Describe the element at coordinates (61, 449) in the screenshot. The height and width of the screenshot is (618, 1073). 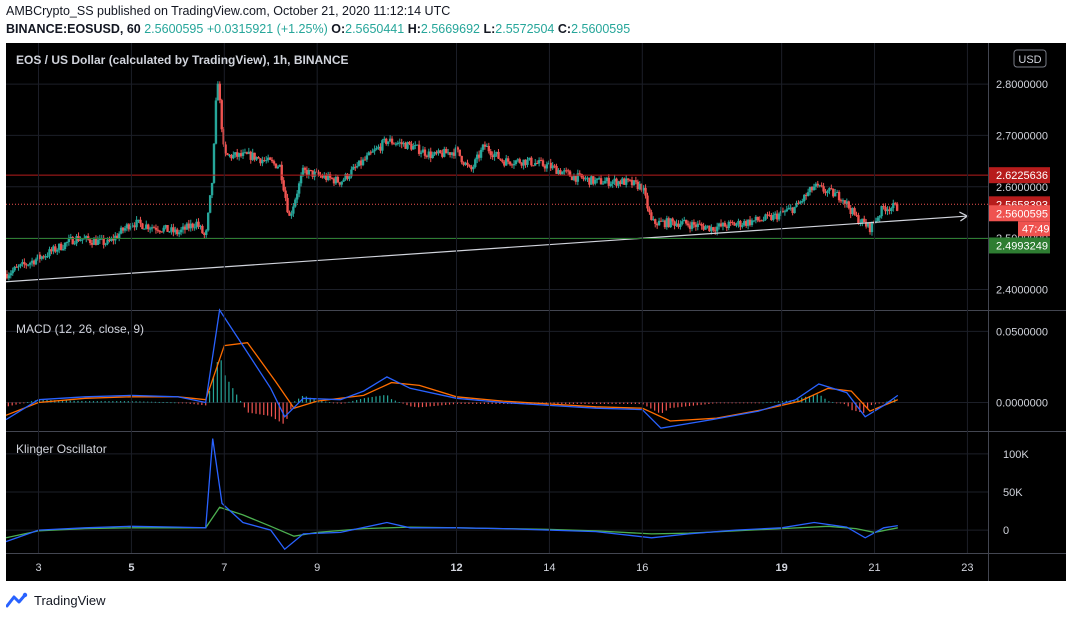
I see `klinger-pane: Klinger Oscillator` at that location.